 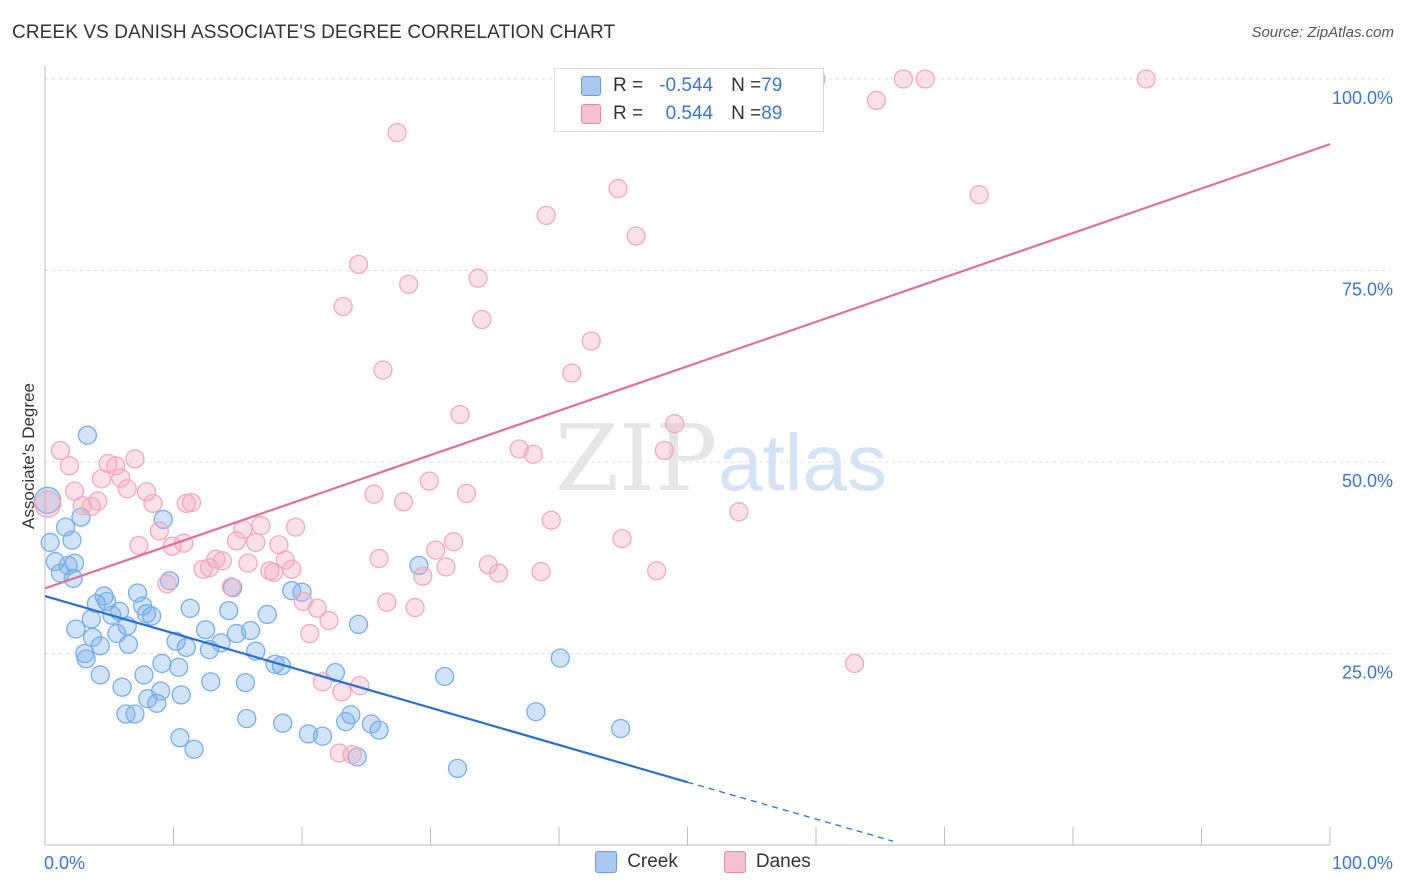 I want to click on y-tick-label: 50.0%, so click(x=1367, y=481).